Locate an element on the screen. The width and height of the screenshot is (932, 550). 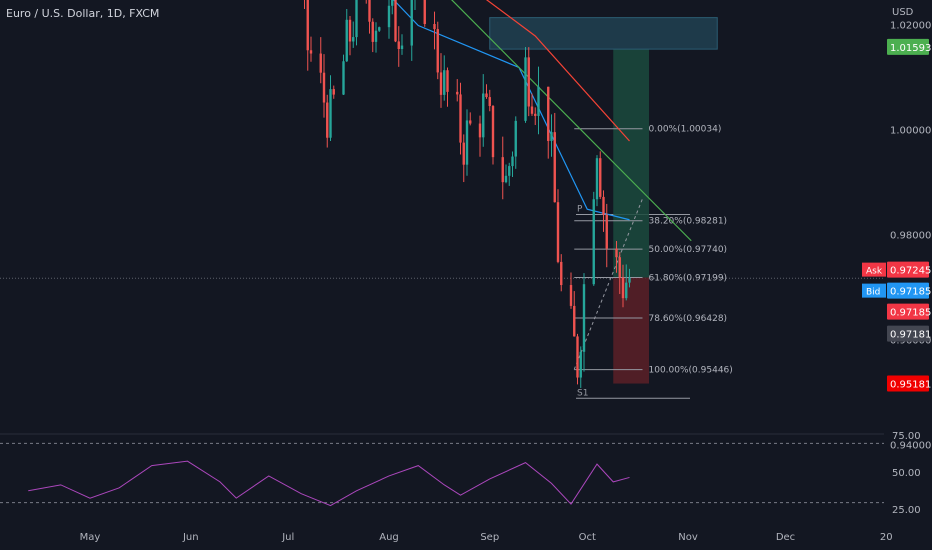
x-axis-tick-label: Aug is located at coordinates (389, 537).